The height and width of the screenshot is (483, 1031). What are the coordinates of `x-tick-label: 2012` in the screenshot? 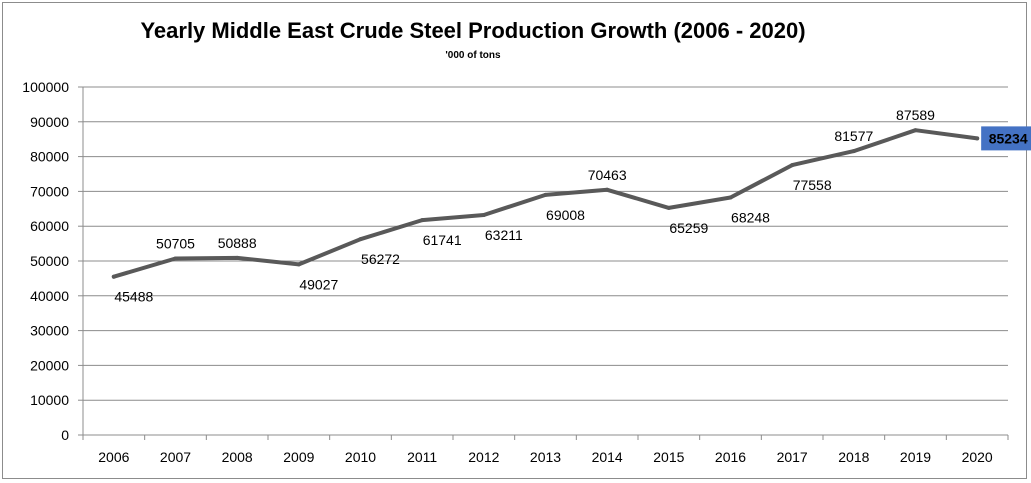 It's located at (483, 457).